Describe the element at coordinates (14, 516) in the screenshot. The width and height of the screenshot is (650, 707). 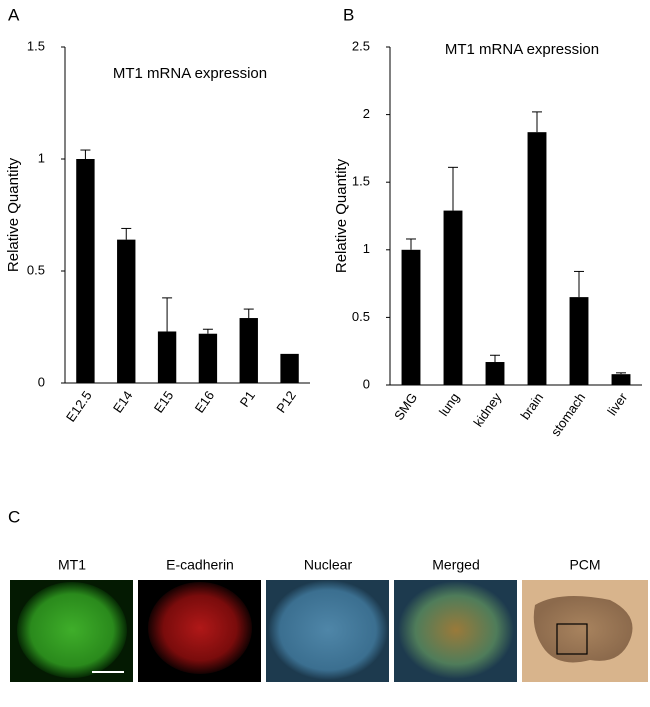
I see `panel-label: C` at that location.